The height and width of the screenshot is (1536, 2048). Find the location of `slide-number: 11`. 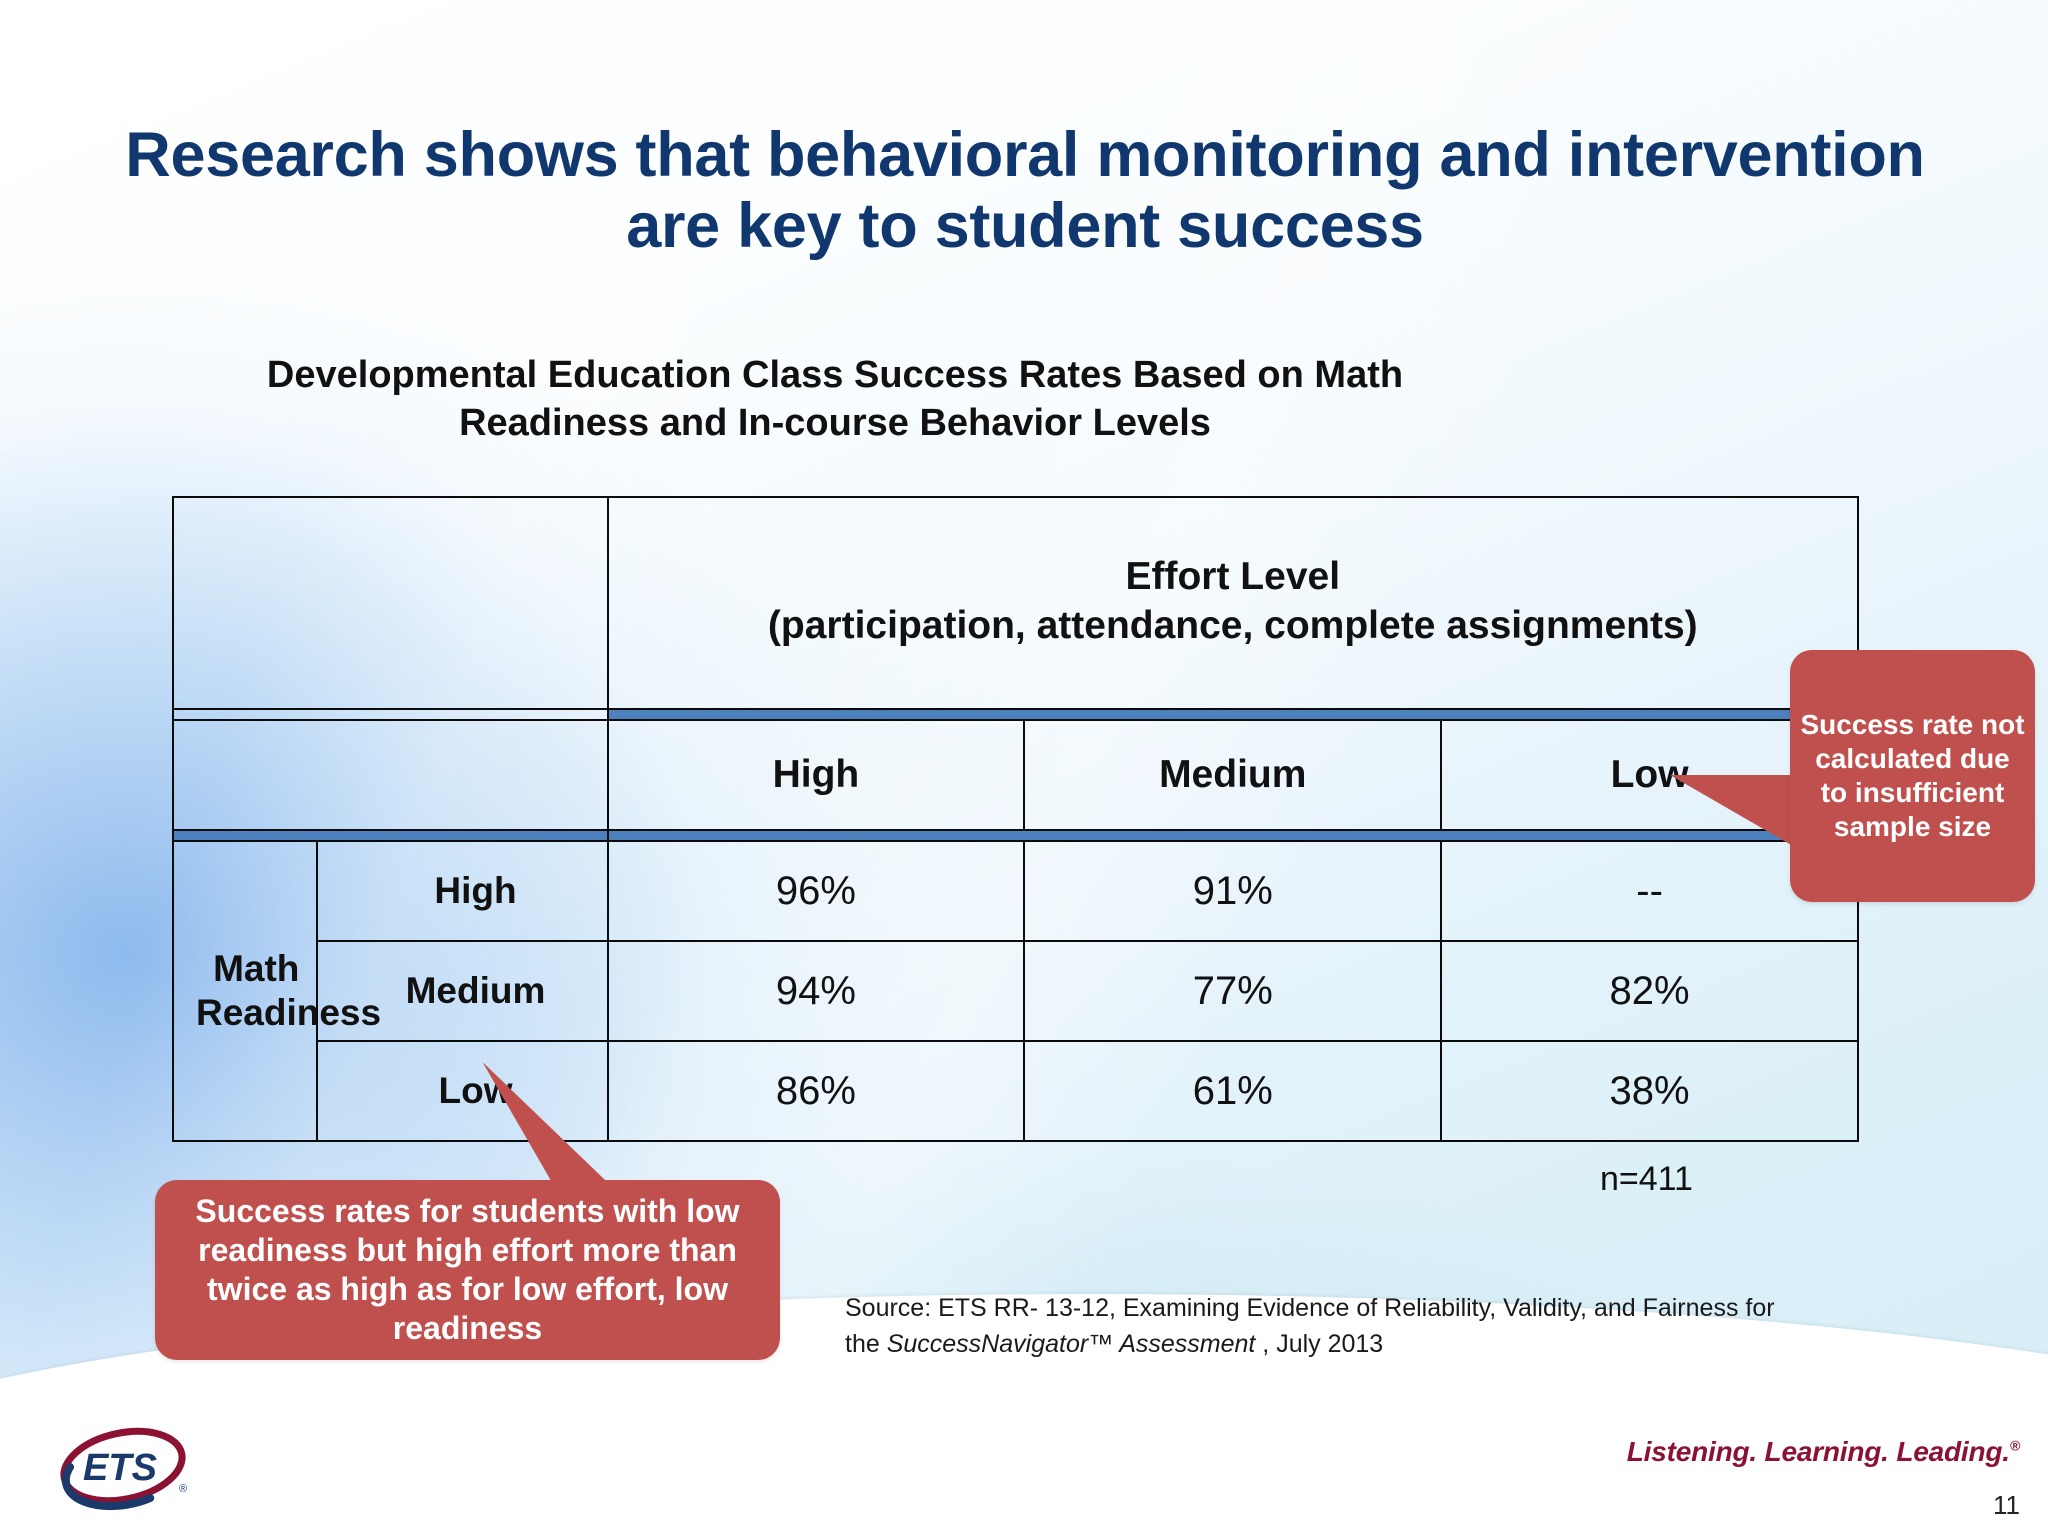

slide-number: 11 is located at coordinates (2006, 1505).